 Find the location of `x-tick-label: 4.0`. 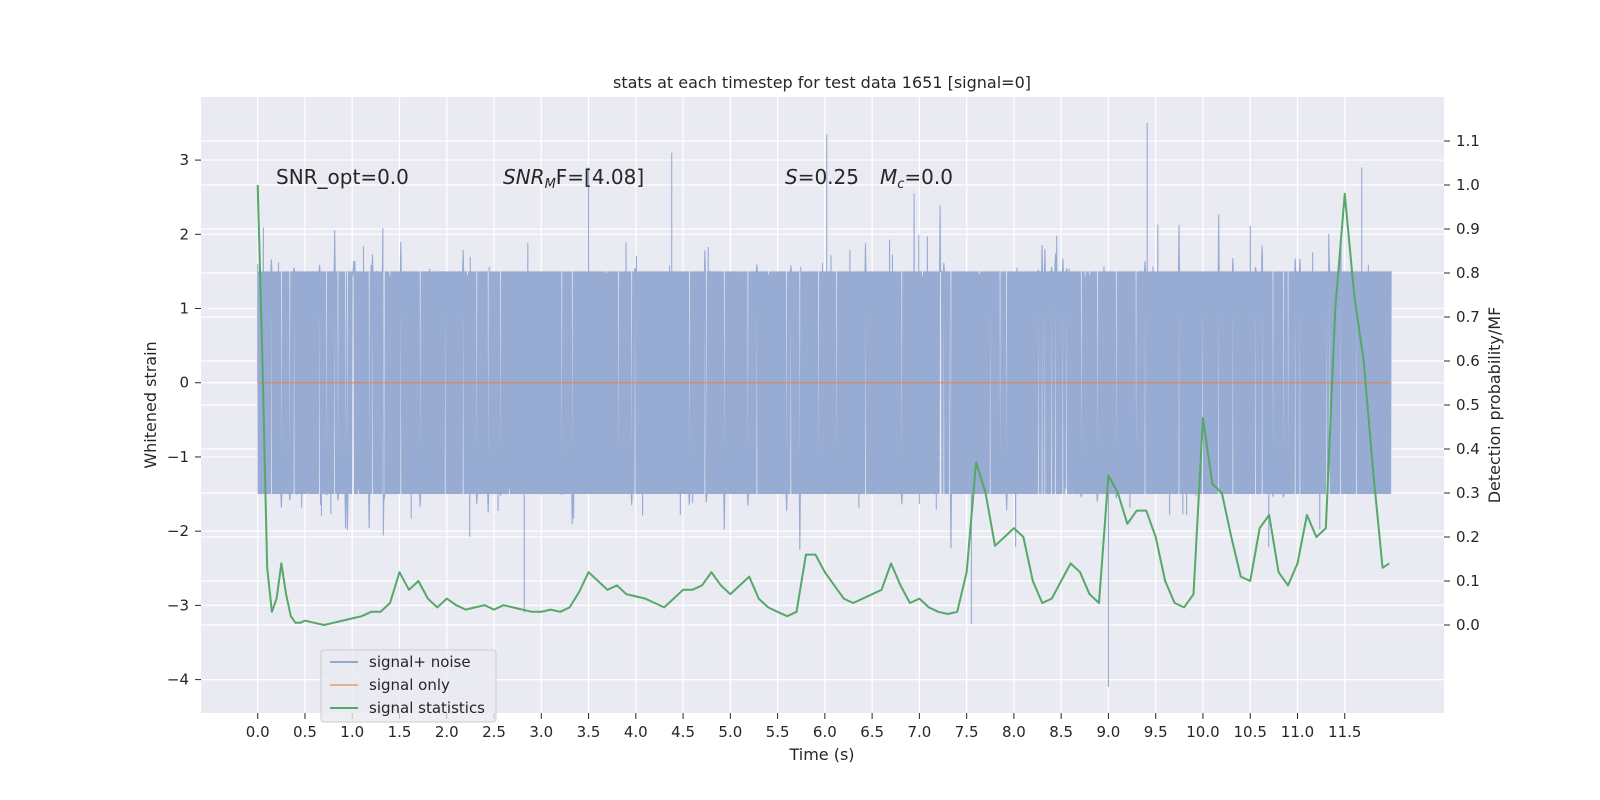

x-tick-label: 4.0 is located at coordinates (636, 732).